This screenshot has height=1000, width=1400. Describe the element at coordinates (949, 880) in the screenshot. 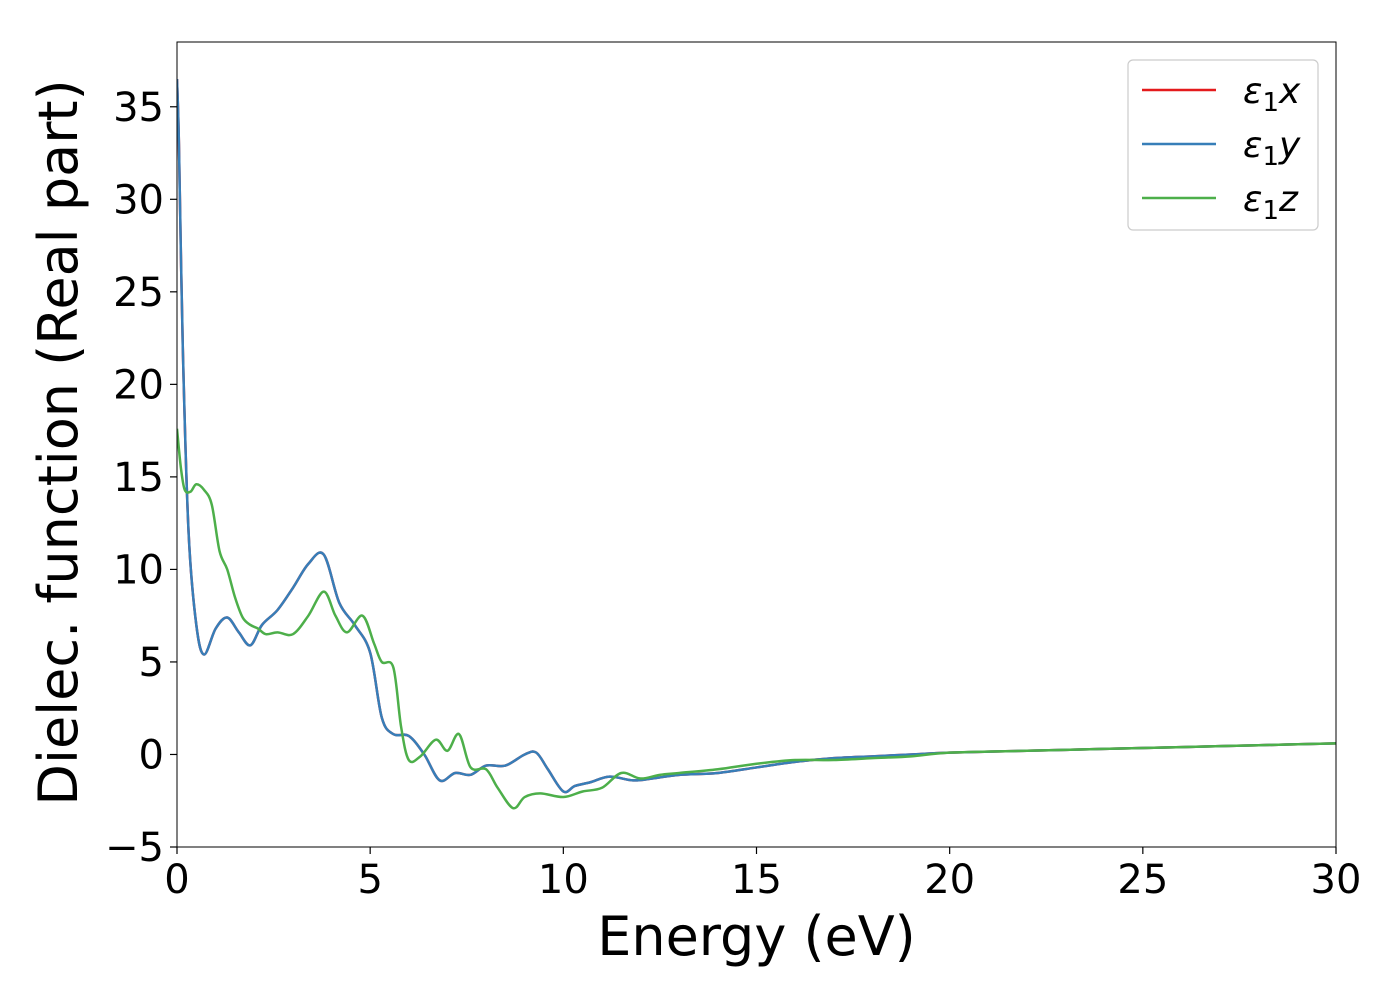

I see `x-tick-label: 20` at that location.